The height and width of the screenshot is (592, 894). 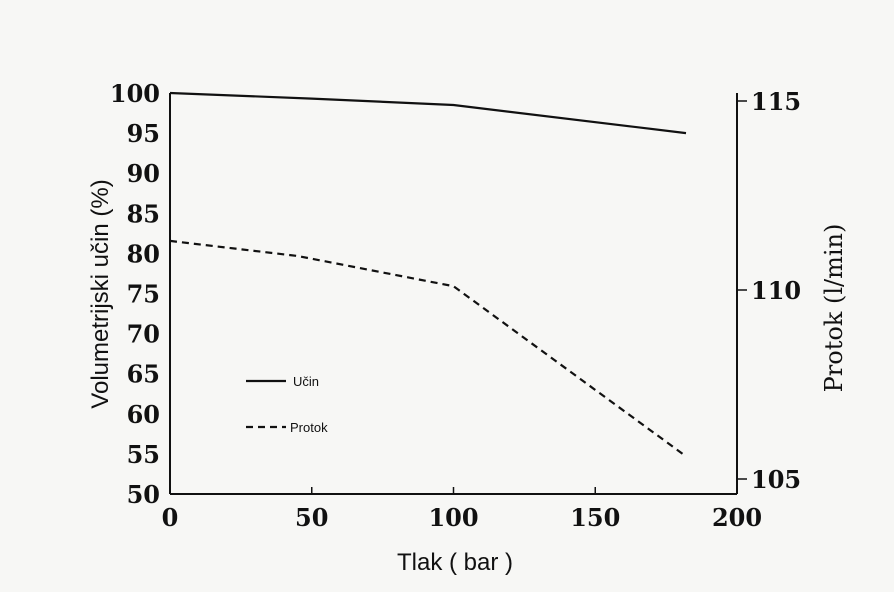 I want to click on x-axis-title: Tlak ( bar ), so click(x=455, y=562).